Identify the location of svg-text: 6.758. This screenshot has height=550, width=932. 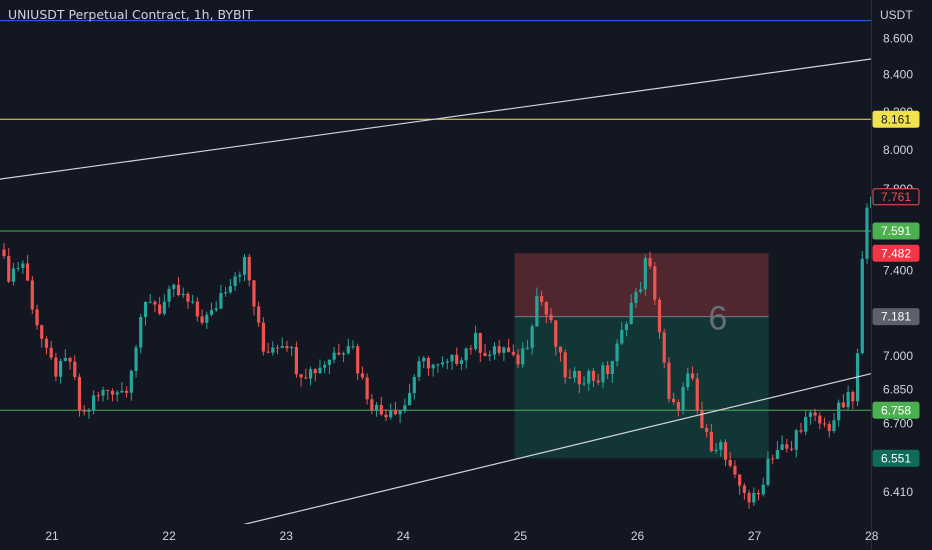
(896, 410).